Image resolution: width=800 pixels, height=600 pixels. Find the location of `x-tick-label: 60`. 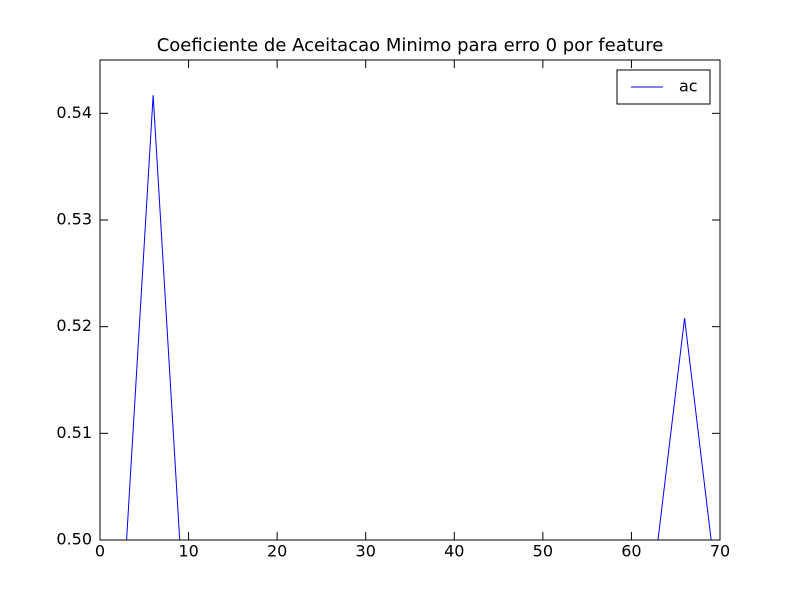

x-tick-label: 60 is located at coordinates (631, 551).